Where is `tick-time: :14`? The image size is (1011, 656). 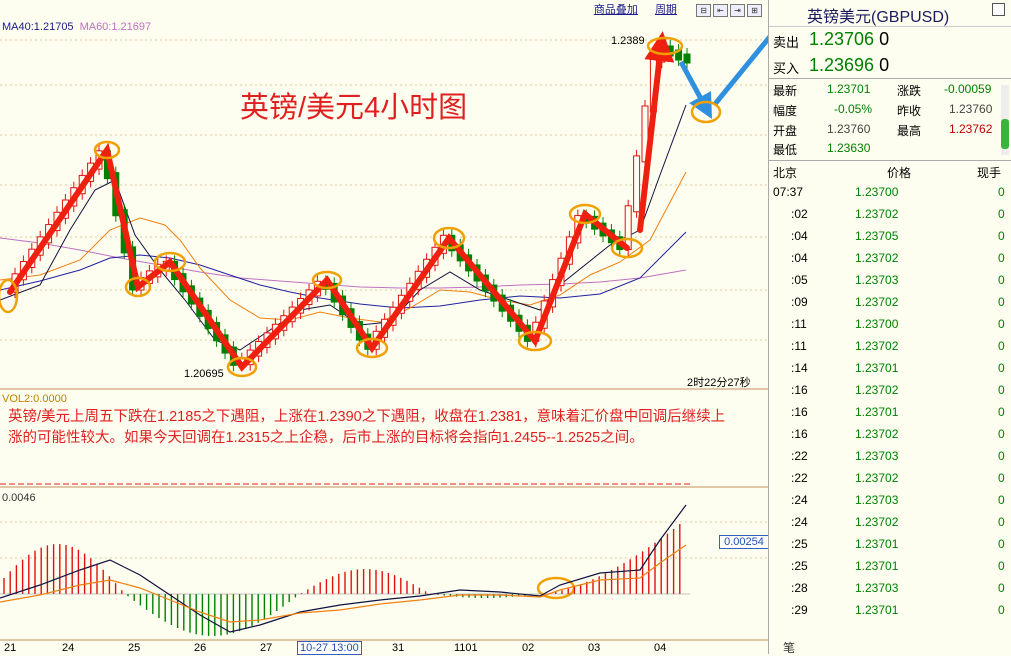 tick-time: :14 is located at coordinates (799, 368).